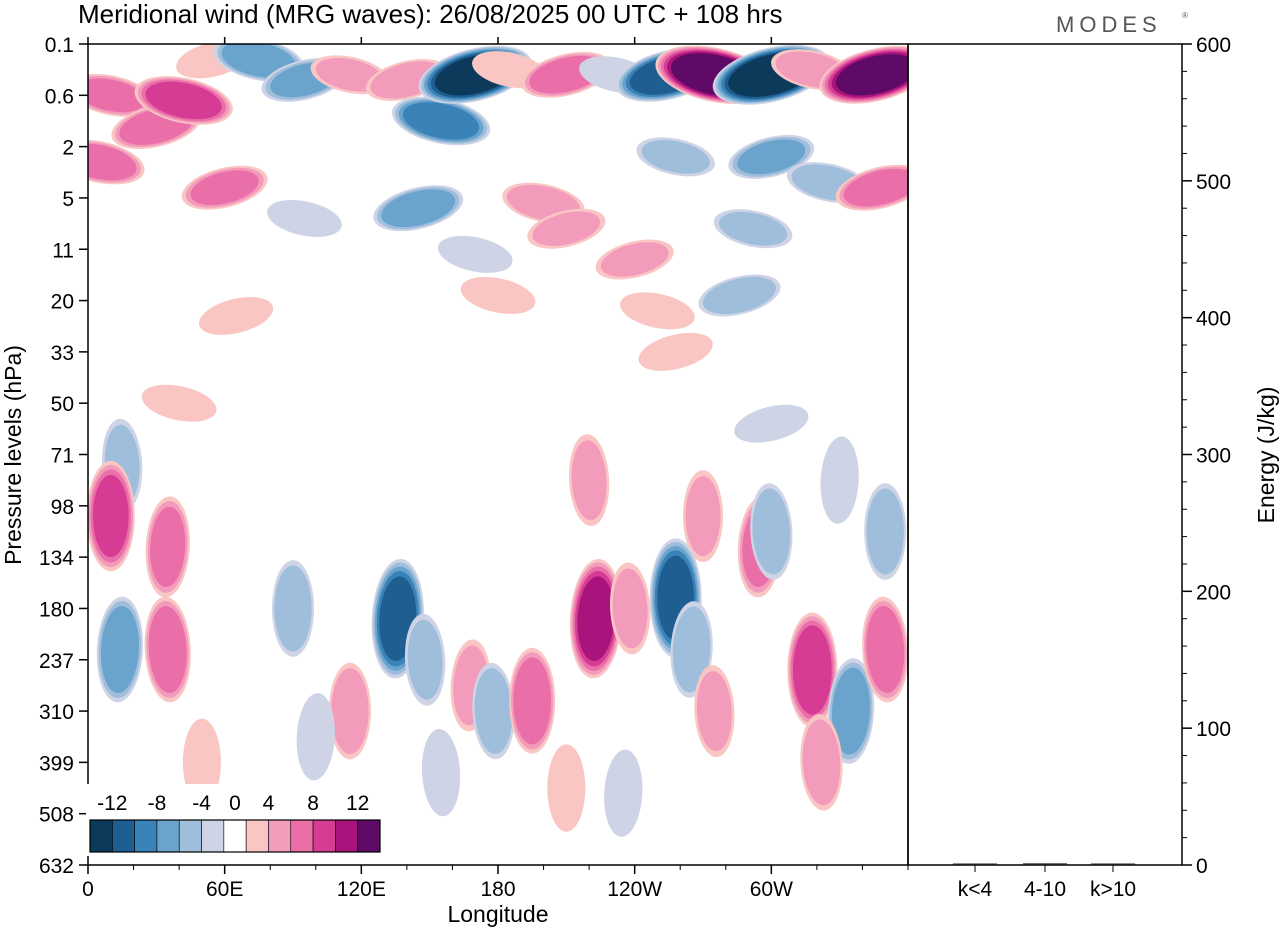 Image resolution: width=1280 pixels, height=930 pixels. I want to click on y-tick-label: 0.1, so click(59, 45).